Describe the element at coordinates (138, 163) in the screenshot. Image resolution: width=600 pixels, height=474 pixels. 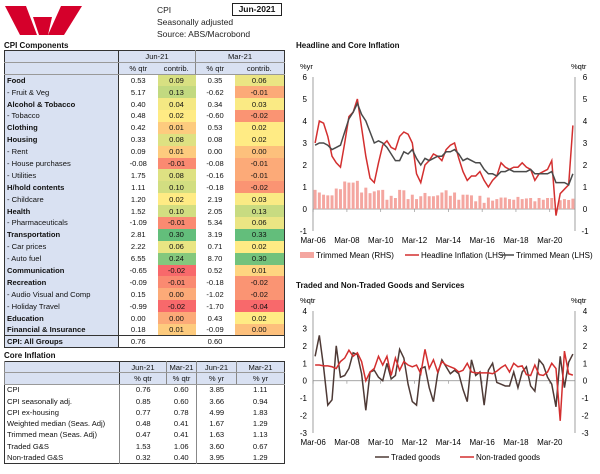
I see `pct-qtr-cell: -0.08` at that location.